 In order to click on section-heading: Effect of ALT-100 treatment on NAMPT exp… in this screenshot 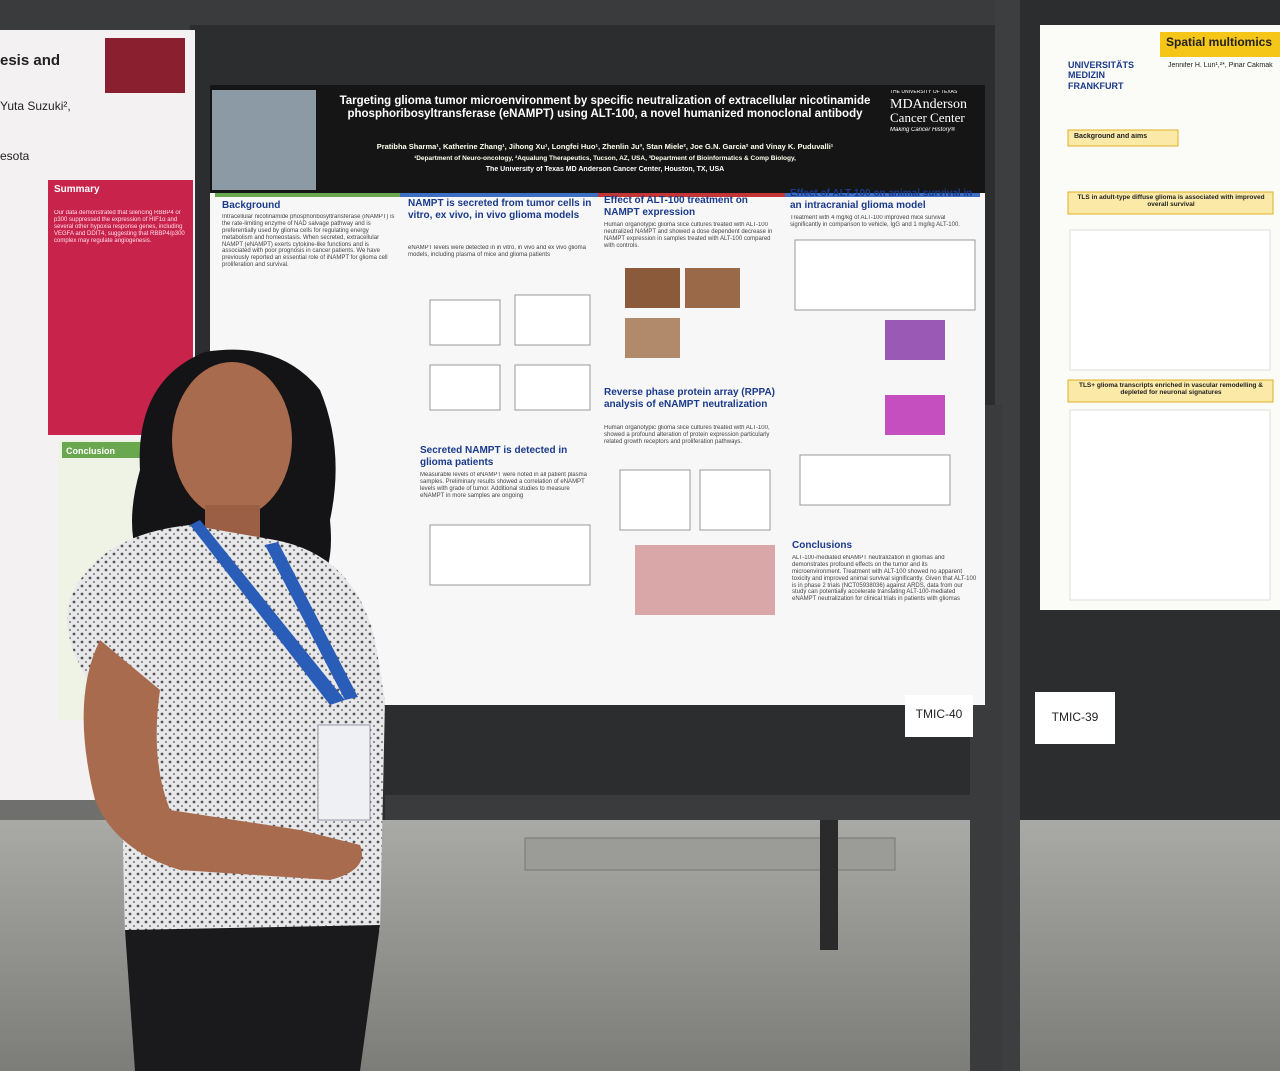, I will do `click(676, 206)`.